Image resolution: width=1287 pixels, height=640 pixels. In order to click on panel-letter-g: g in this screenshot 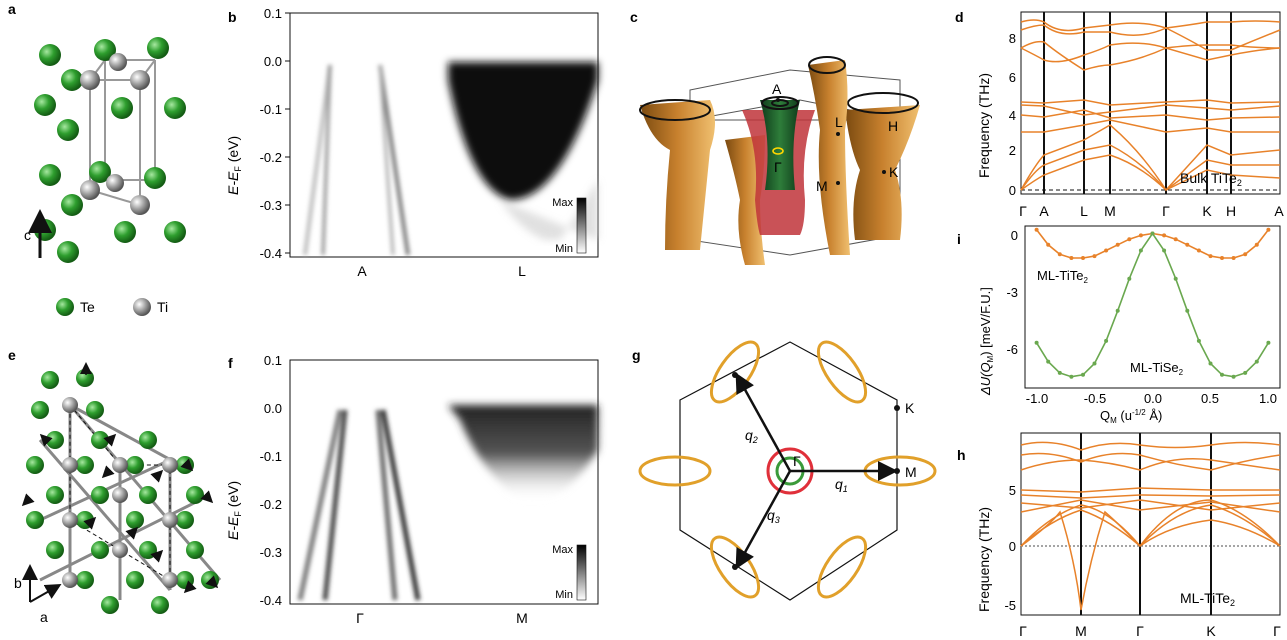, I will do `click(636, 355)`.